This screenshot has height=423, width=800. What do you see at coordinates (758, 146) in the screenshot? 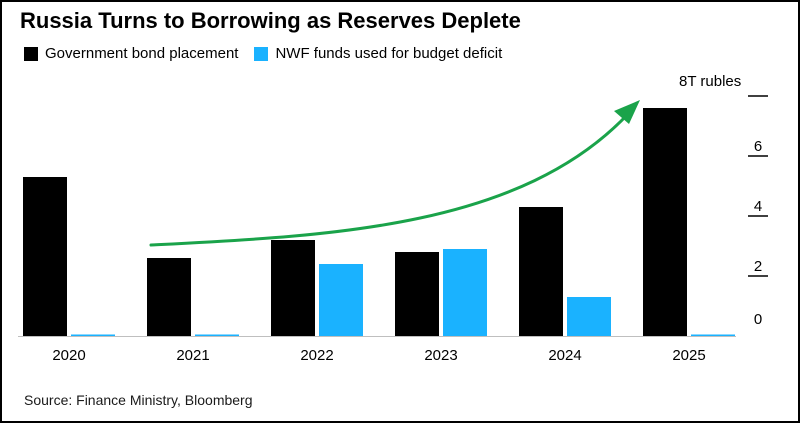
I see `y-tick-label-6: 6` at bounding box center [758, 146].